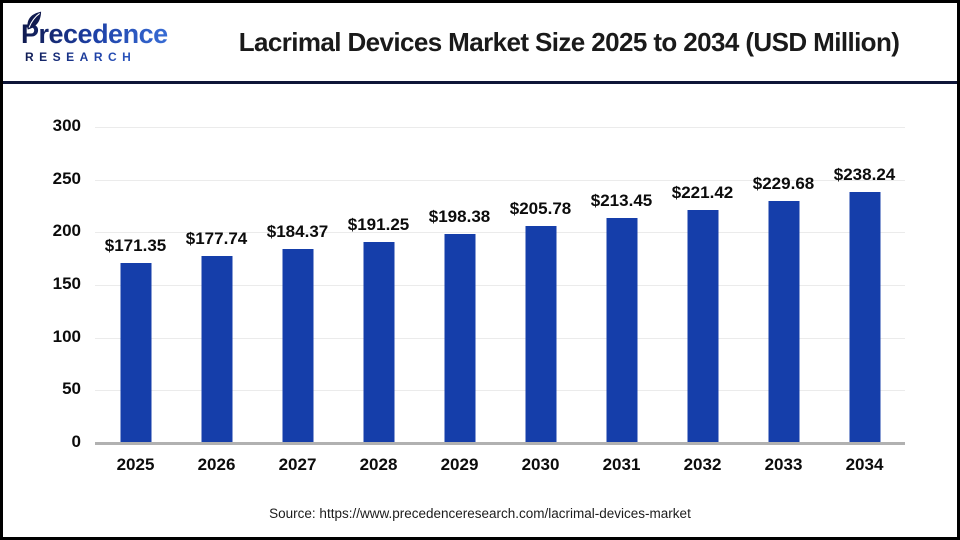 Image resolution: width=960 pixels, height=540 pixels. I want to click on logo-wordmark: Precedence, so click(101, 34).